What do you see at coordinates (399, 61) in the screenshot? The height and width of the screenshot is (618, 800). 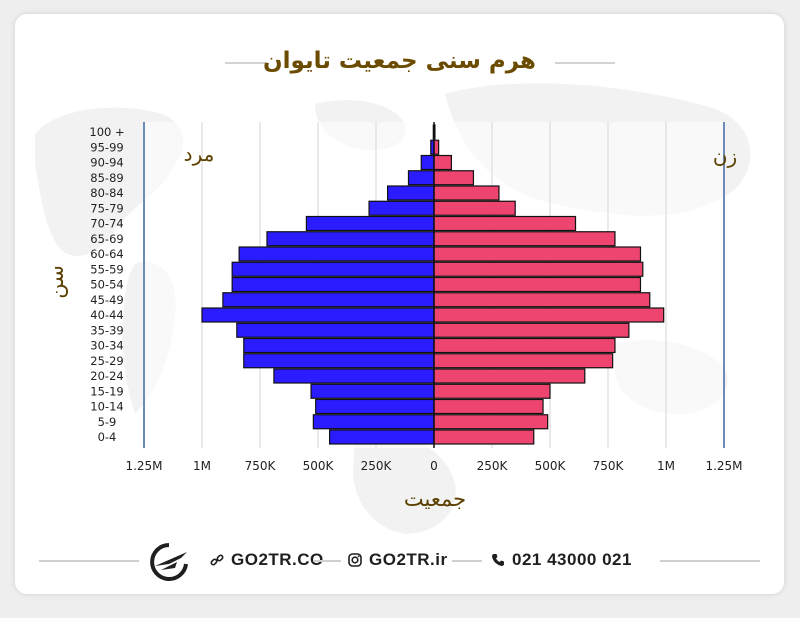 I see `page-title: هرم سنی جمعیت تایوان` at bounding box center [399, 61].